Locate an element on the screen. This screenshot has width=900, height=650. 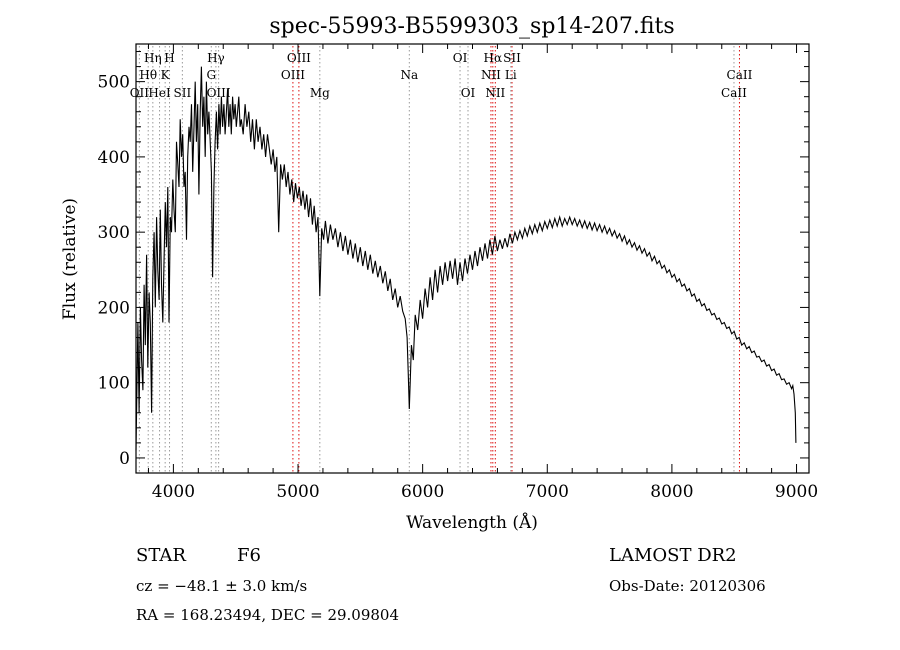
line-marker-label: Mg is located at coordinates (320, 93).